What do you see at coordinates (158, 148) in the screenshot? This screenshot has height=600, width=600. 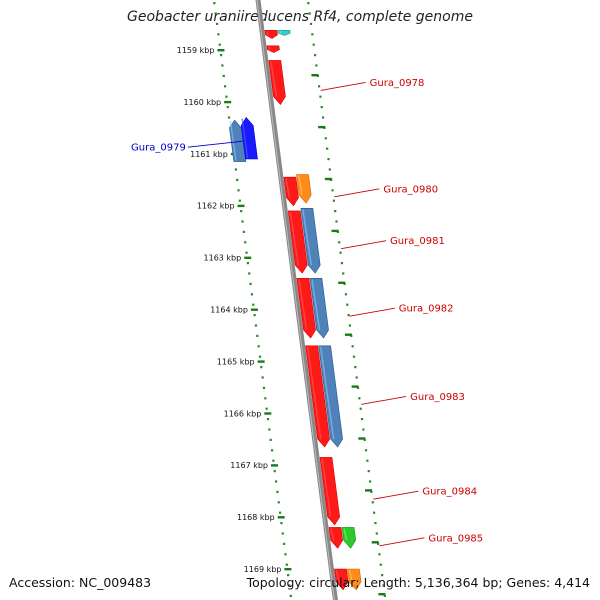 I see `gene-label-gura_0979: Gura_0979` at bounding box center [158, 148].